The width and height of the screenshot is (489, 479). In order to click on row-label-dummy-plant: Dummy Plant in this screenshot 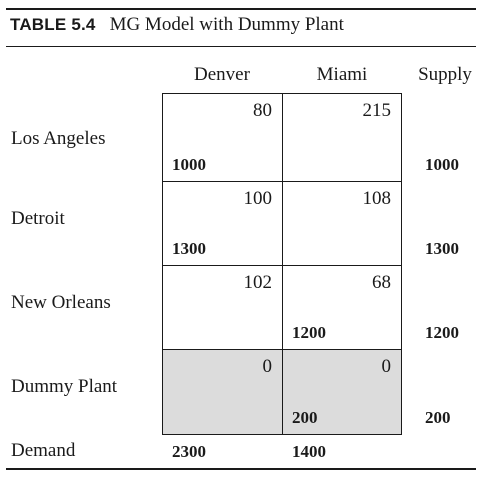, I will do `click(64, 386)`.